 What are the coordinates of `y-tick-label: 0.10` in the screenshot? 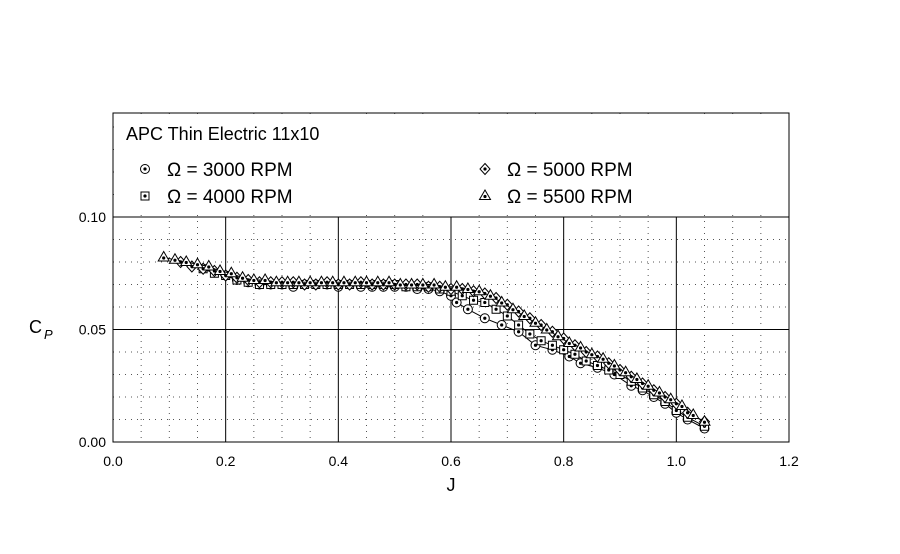 It's located at (92, 217).